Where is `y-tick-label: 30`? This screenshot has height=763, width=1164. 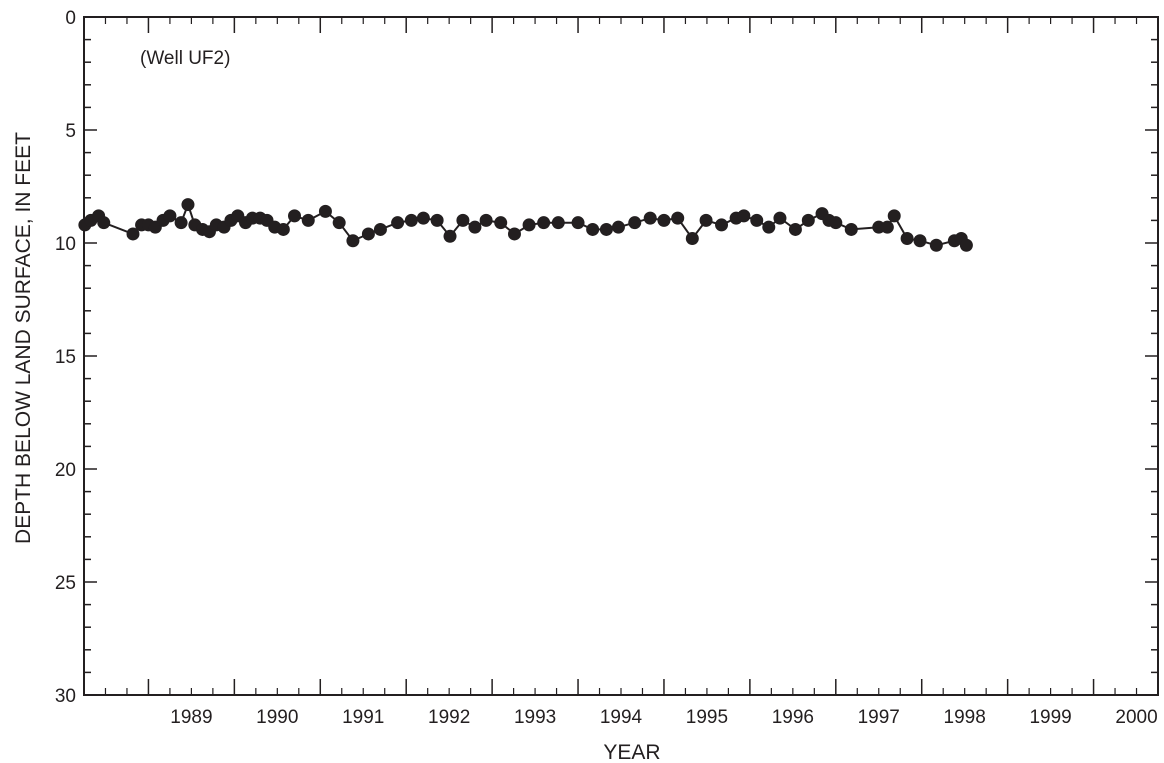
y-tick-label: 30 is located at coordinates (65, 696).